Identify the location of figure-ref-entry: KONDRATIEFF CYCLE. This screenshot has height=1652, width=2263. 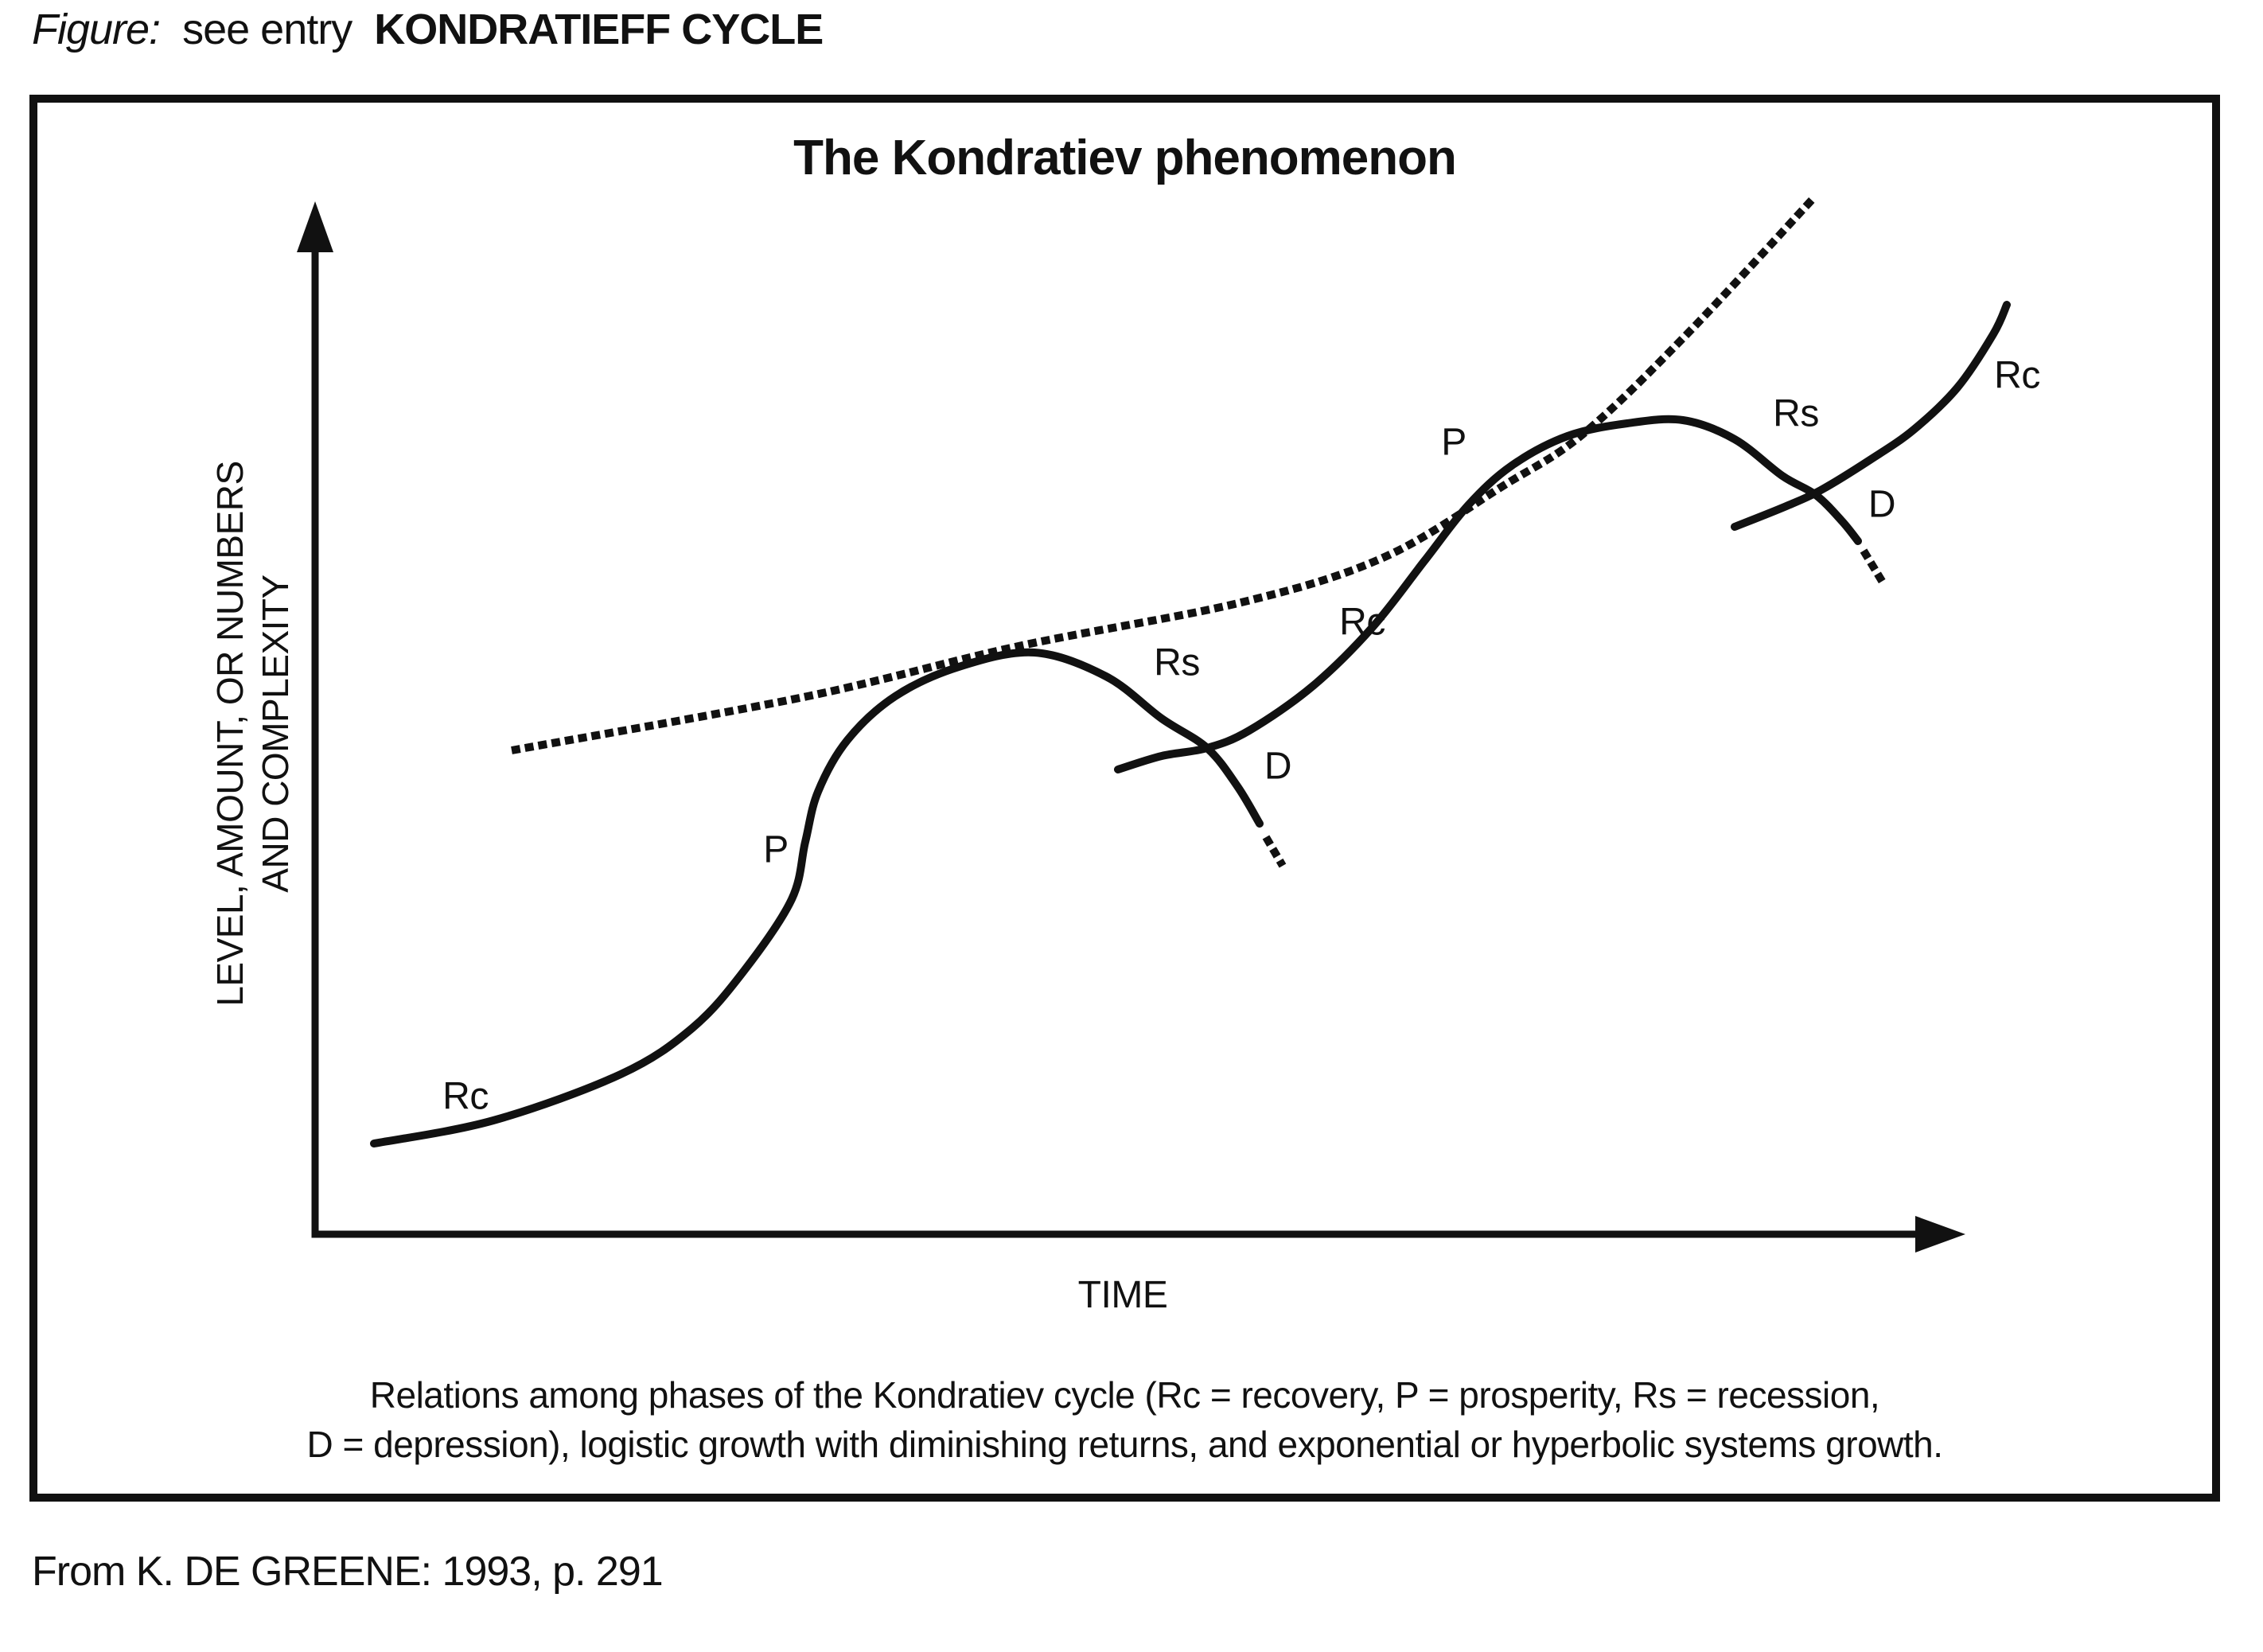
(599, 29).